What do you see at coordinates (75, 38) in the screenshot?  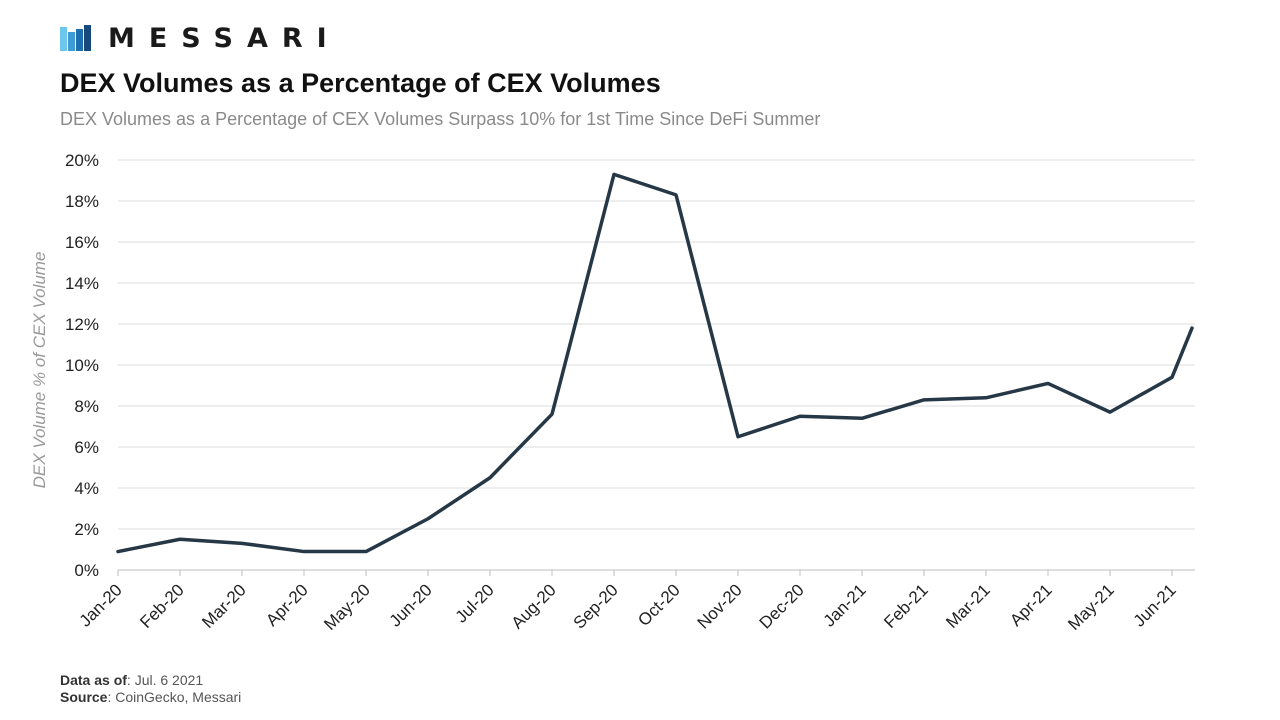 I see `messari-logo-icon` at bounding box center [75, 38].